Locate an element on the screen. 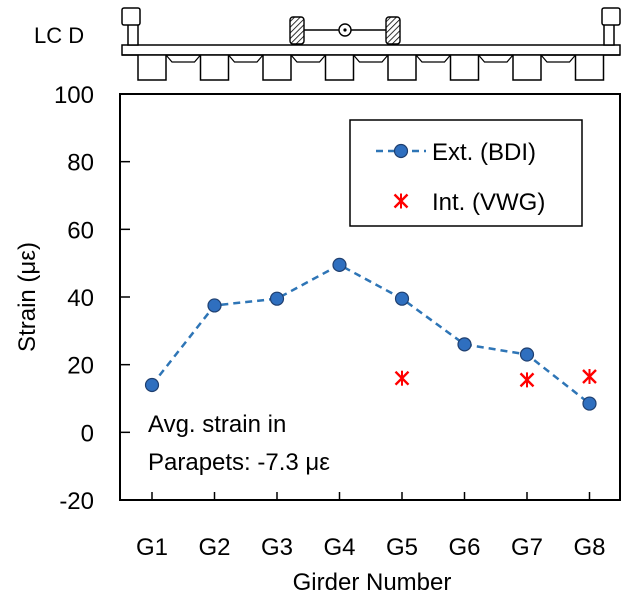  x-tick-label: G8 is located at coordinates (589, 547).